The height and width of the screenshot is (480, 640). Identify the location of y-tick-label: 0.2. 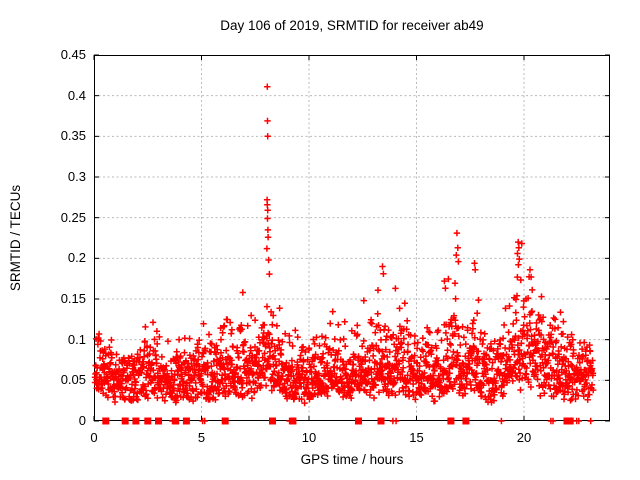
(76, 258).